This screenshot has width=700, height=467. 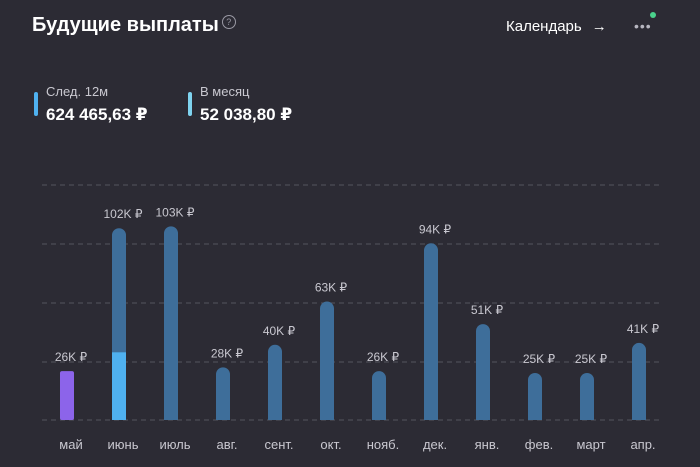 I want to click on stat-monthly-marker, so click(x=190, y=104).